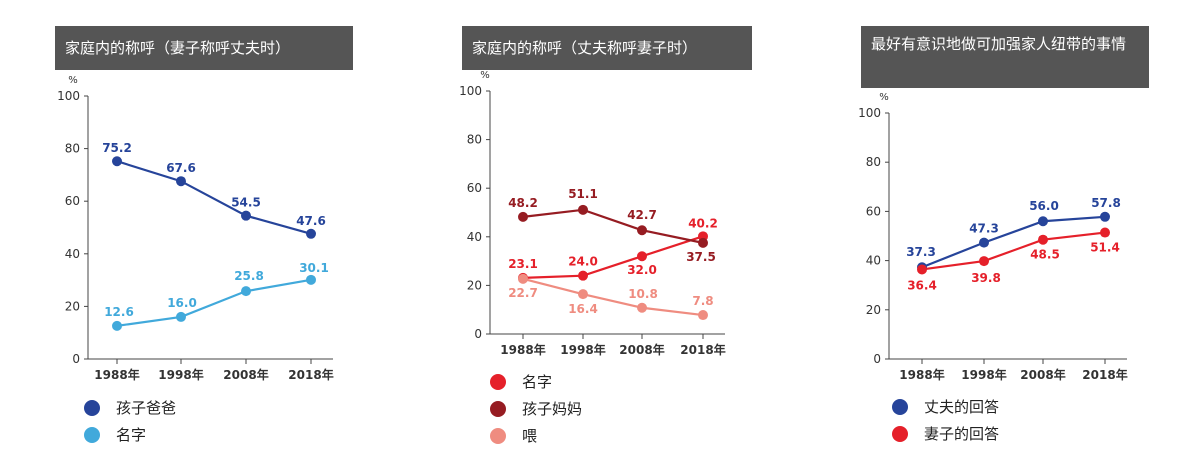  I want to click on chart-legend-3: 丈夫的回答 妻子的回答, so click(945, 420).